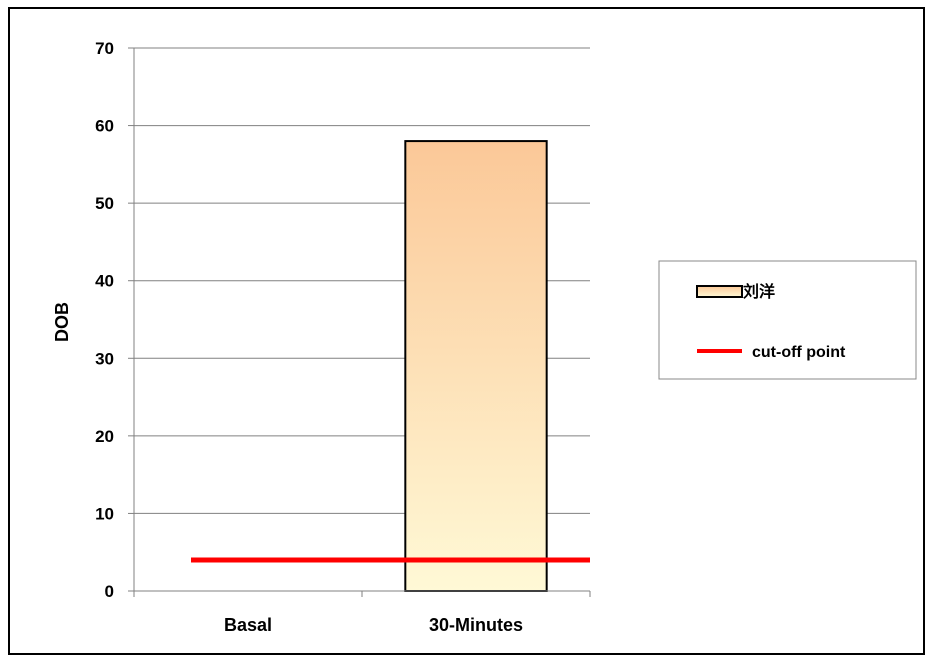 The width and height of the screenshot is (934, 664). I want to click on legend: 刘洋 cut-off point, so click(787, 320).